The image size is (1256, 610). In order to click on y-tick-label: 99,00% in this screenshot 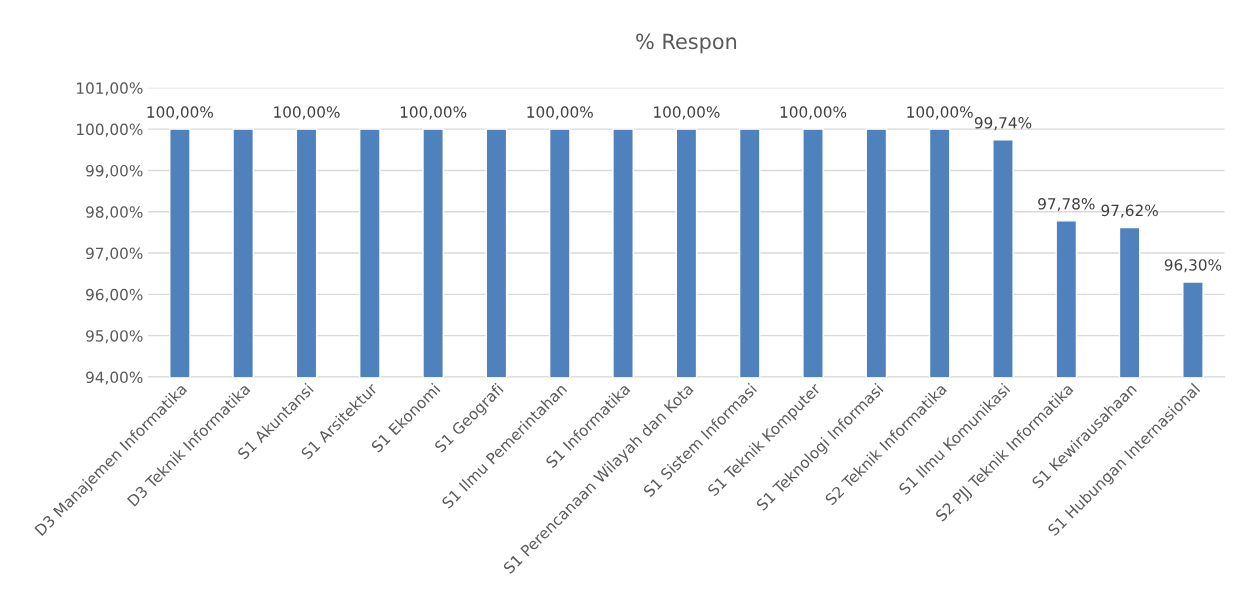, I will do `click(114, 171)`.